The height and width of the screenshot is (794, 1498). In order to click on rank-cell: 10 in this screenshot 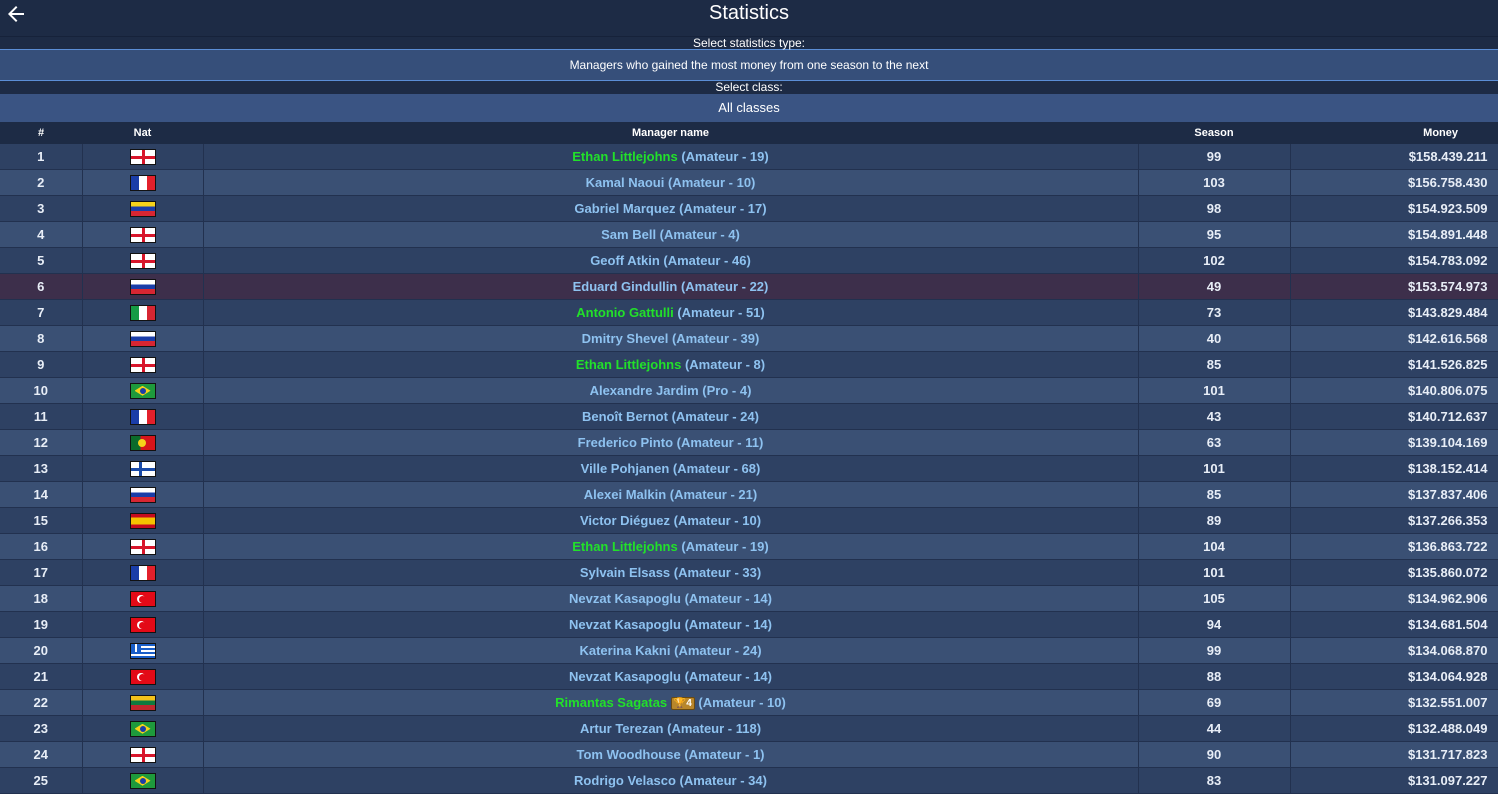, I will do `click(41, 390)`.